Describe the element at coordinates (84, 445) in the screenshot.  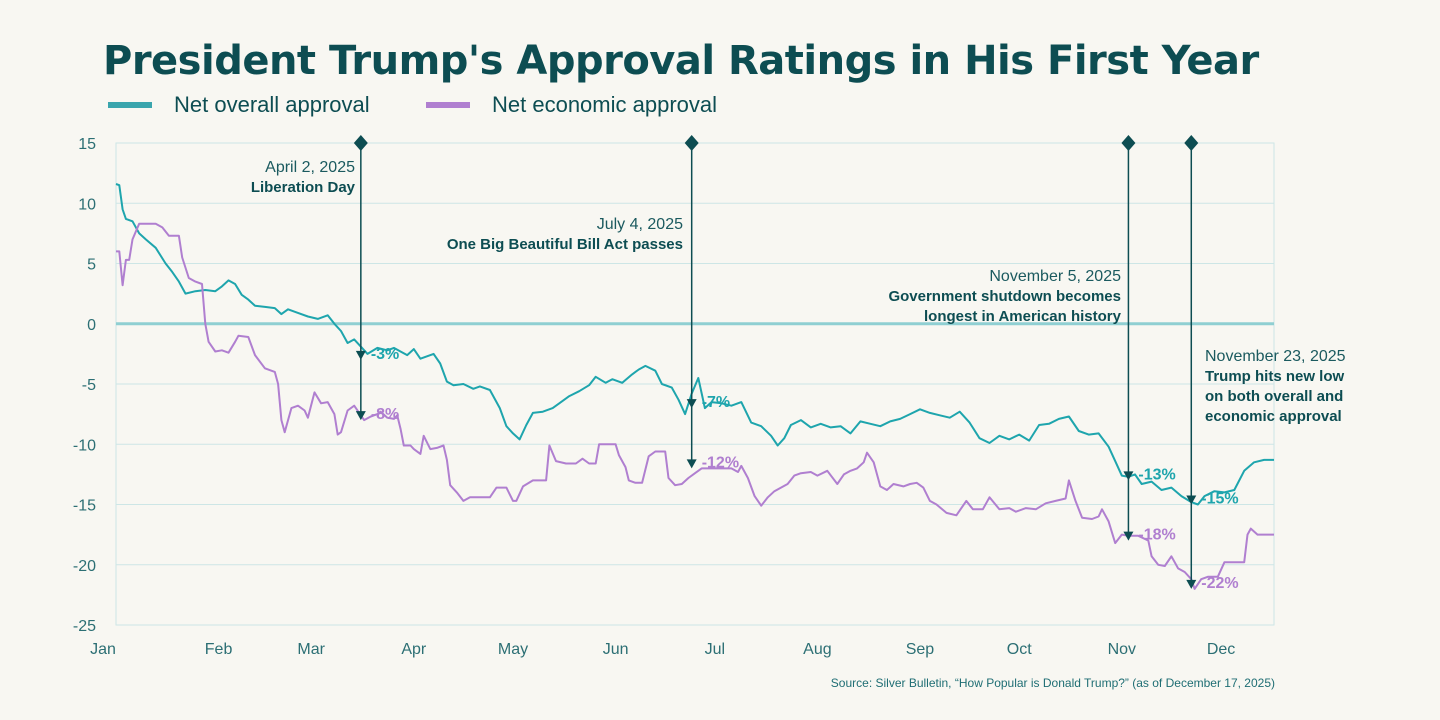
I see `y-tick-label: -10` at that location.